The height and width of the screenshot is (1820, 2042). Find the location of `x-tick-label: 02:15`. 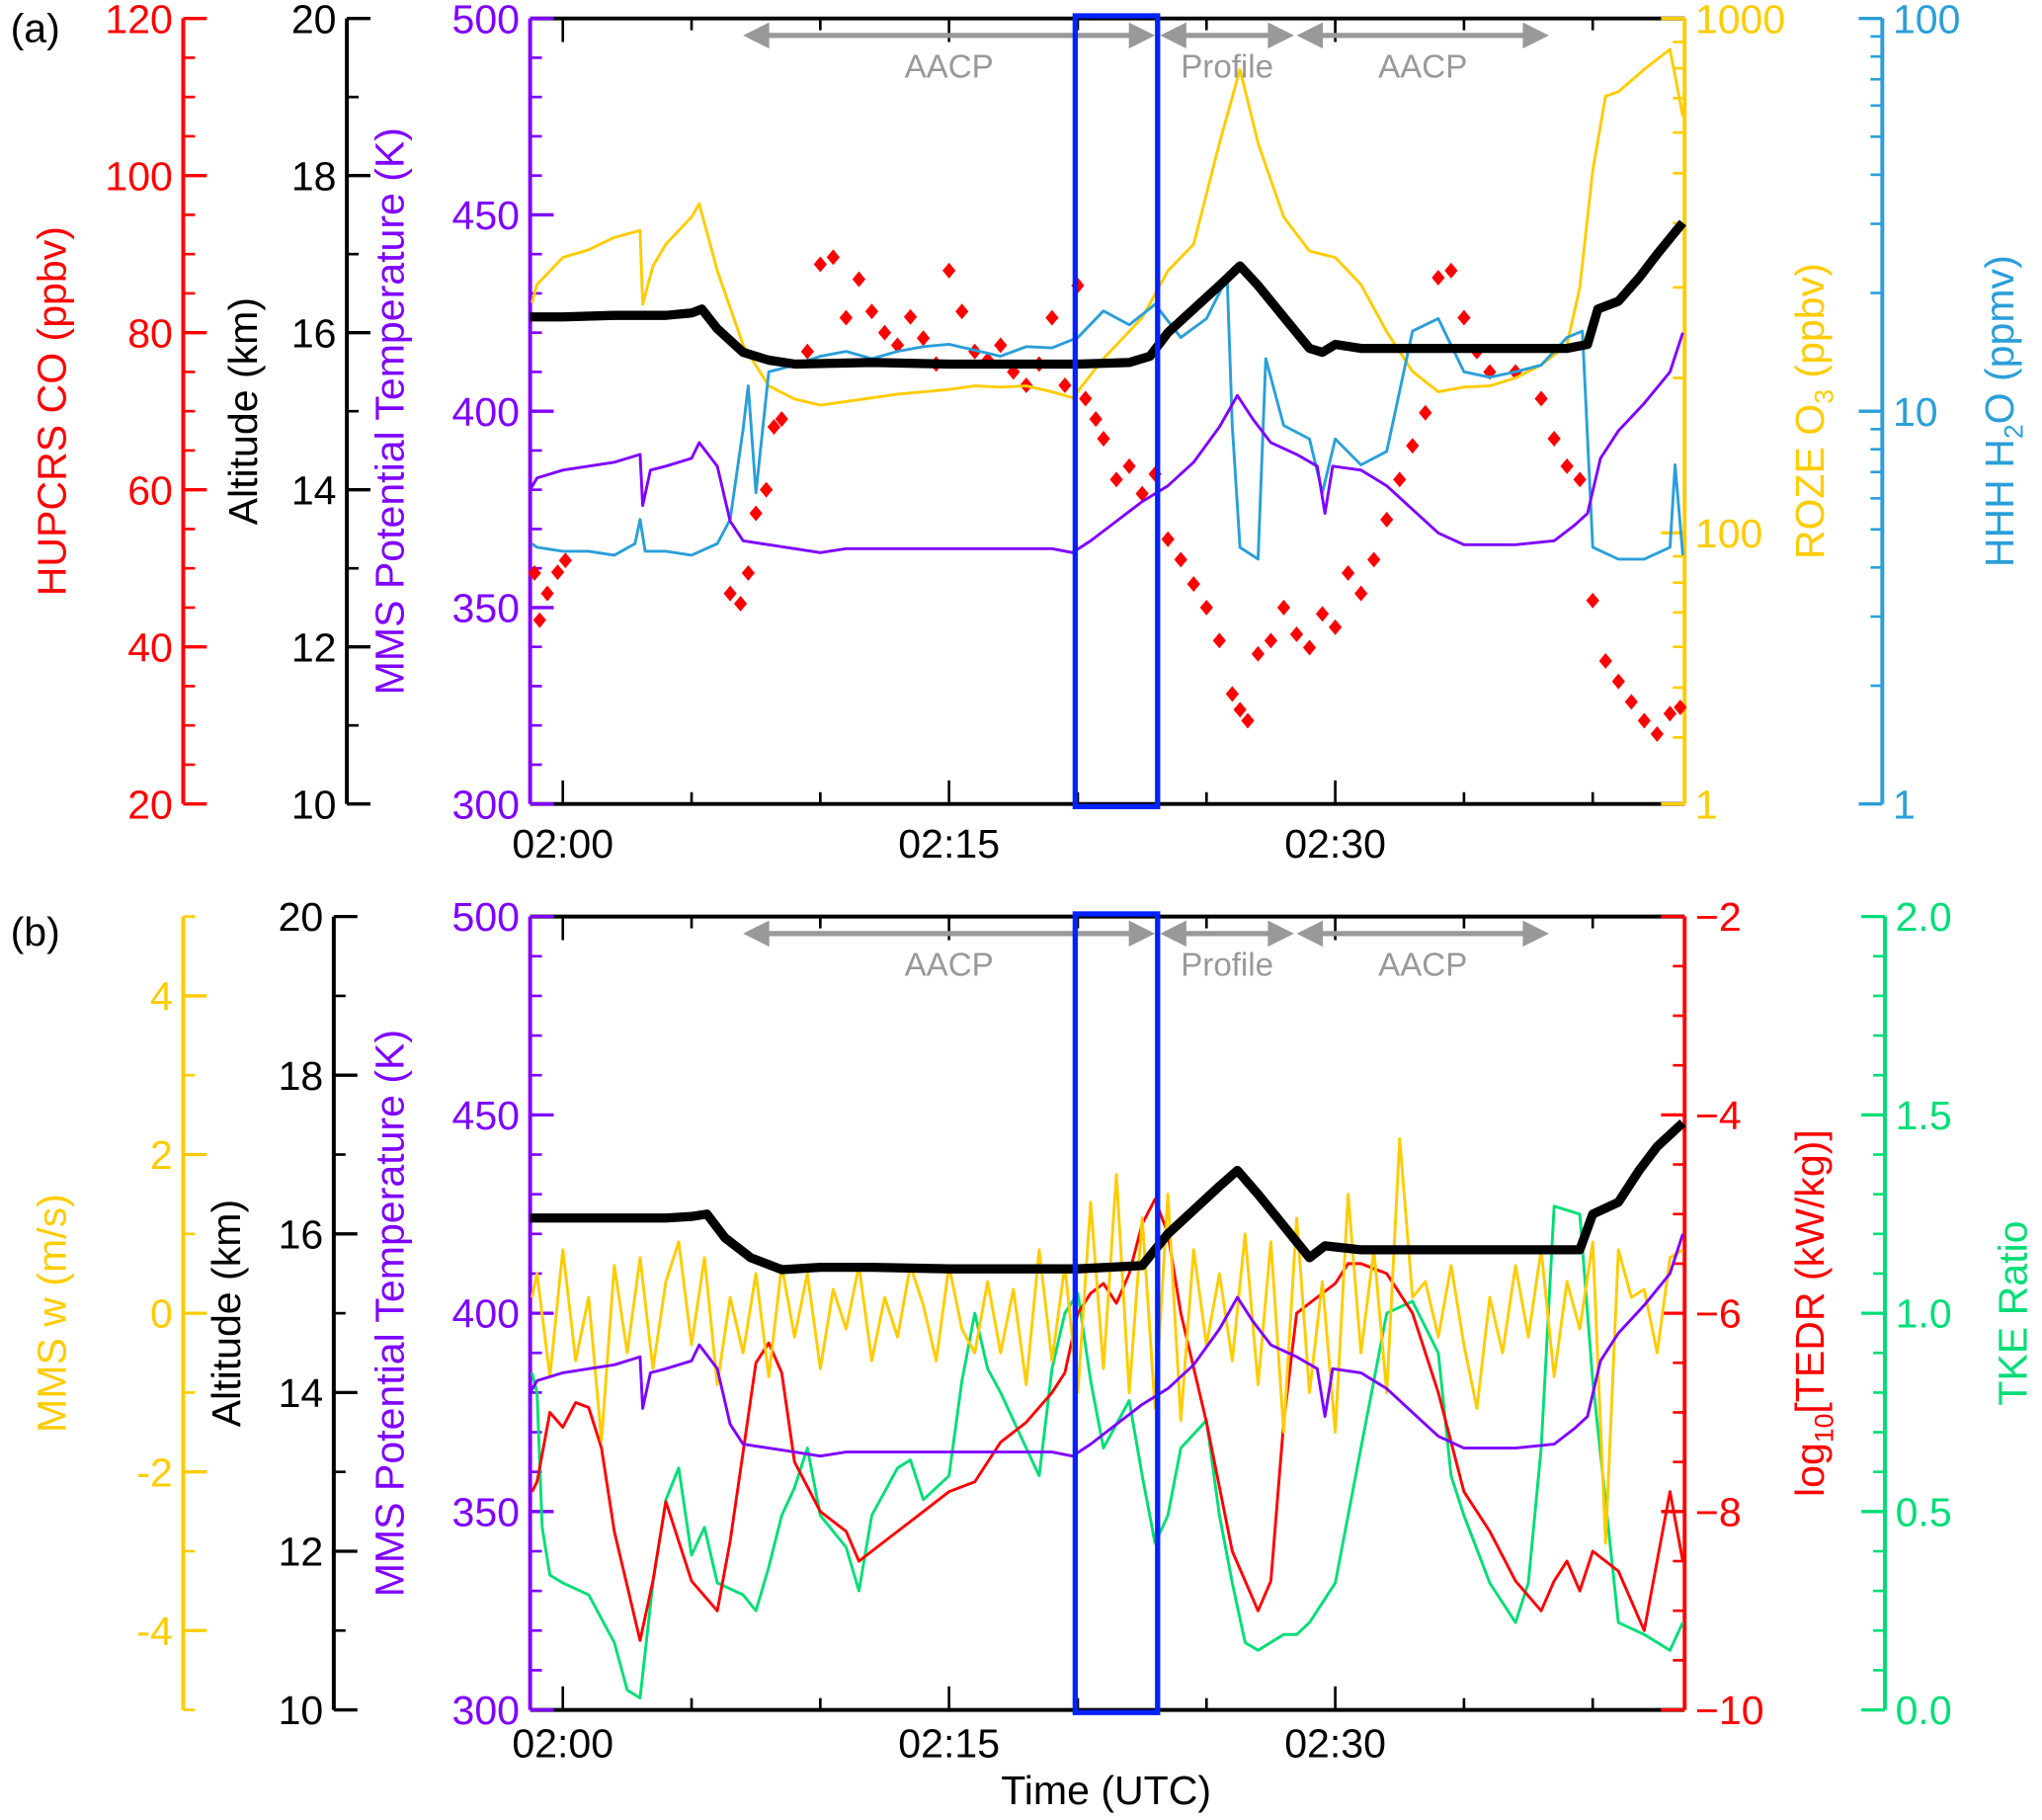

x-tick-label: 02:15 is located at coordinates (949, 844).